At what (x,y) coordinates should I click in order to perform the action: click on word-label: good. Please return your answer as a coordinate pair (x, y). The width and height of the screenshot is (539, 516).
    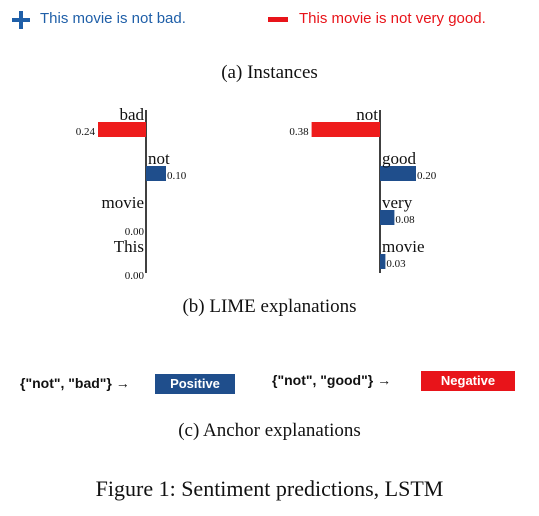
    Looking at the image, I should click on (399, 158).